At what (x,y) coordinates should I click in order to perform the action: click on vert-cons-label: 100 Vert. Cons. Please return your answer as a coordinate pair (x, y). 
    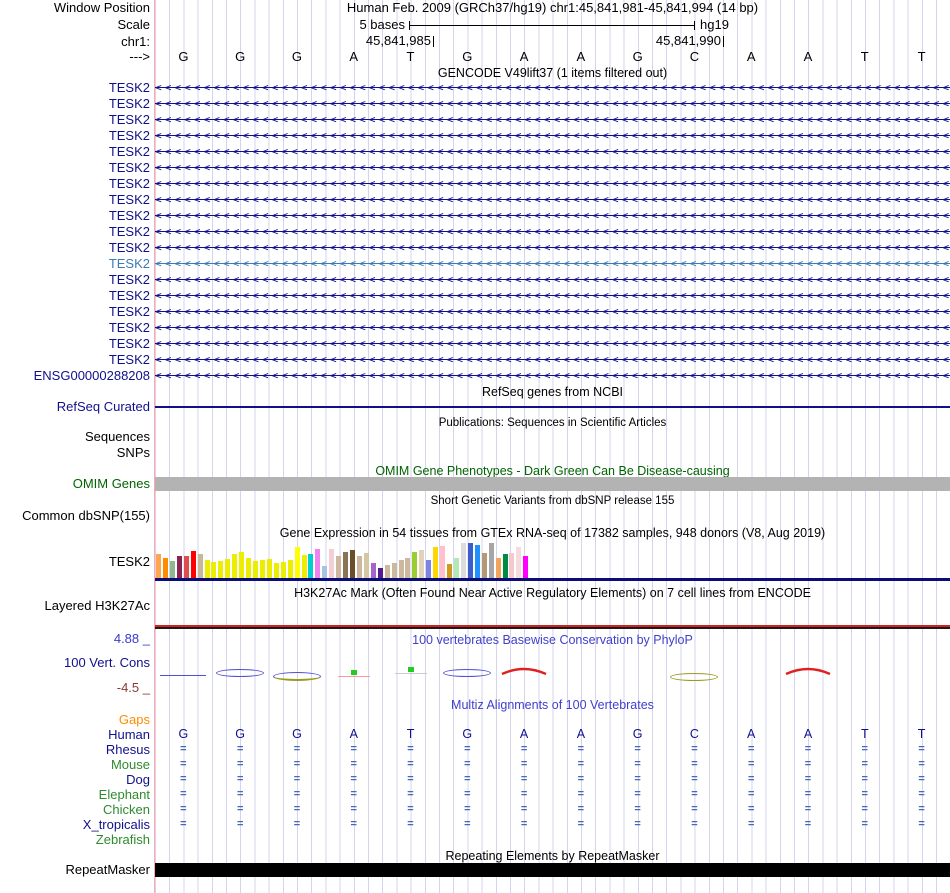
    Looking at the image, I should click on (107, 662).